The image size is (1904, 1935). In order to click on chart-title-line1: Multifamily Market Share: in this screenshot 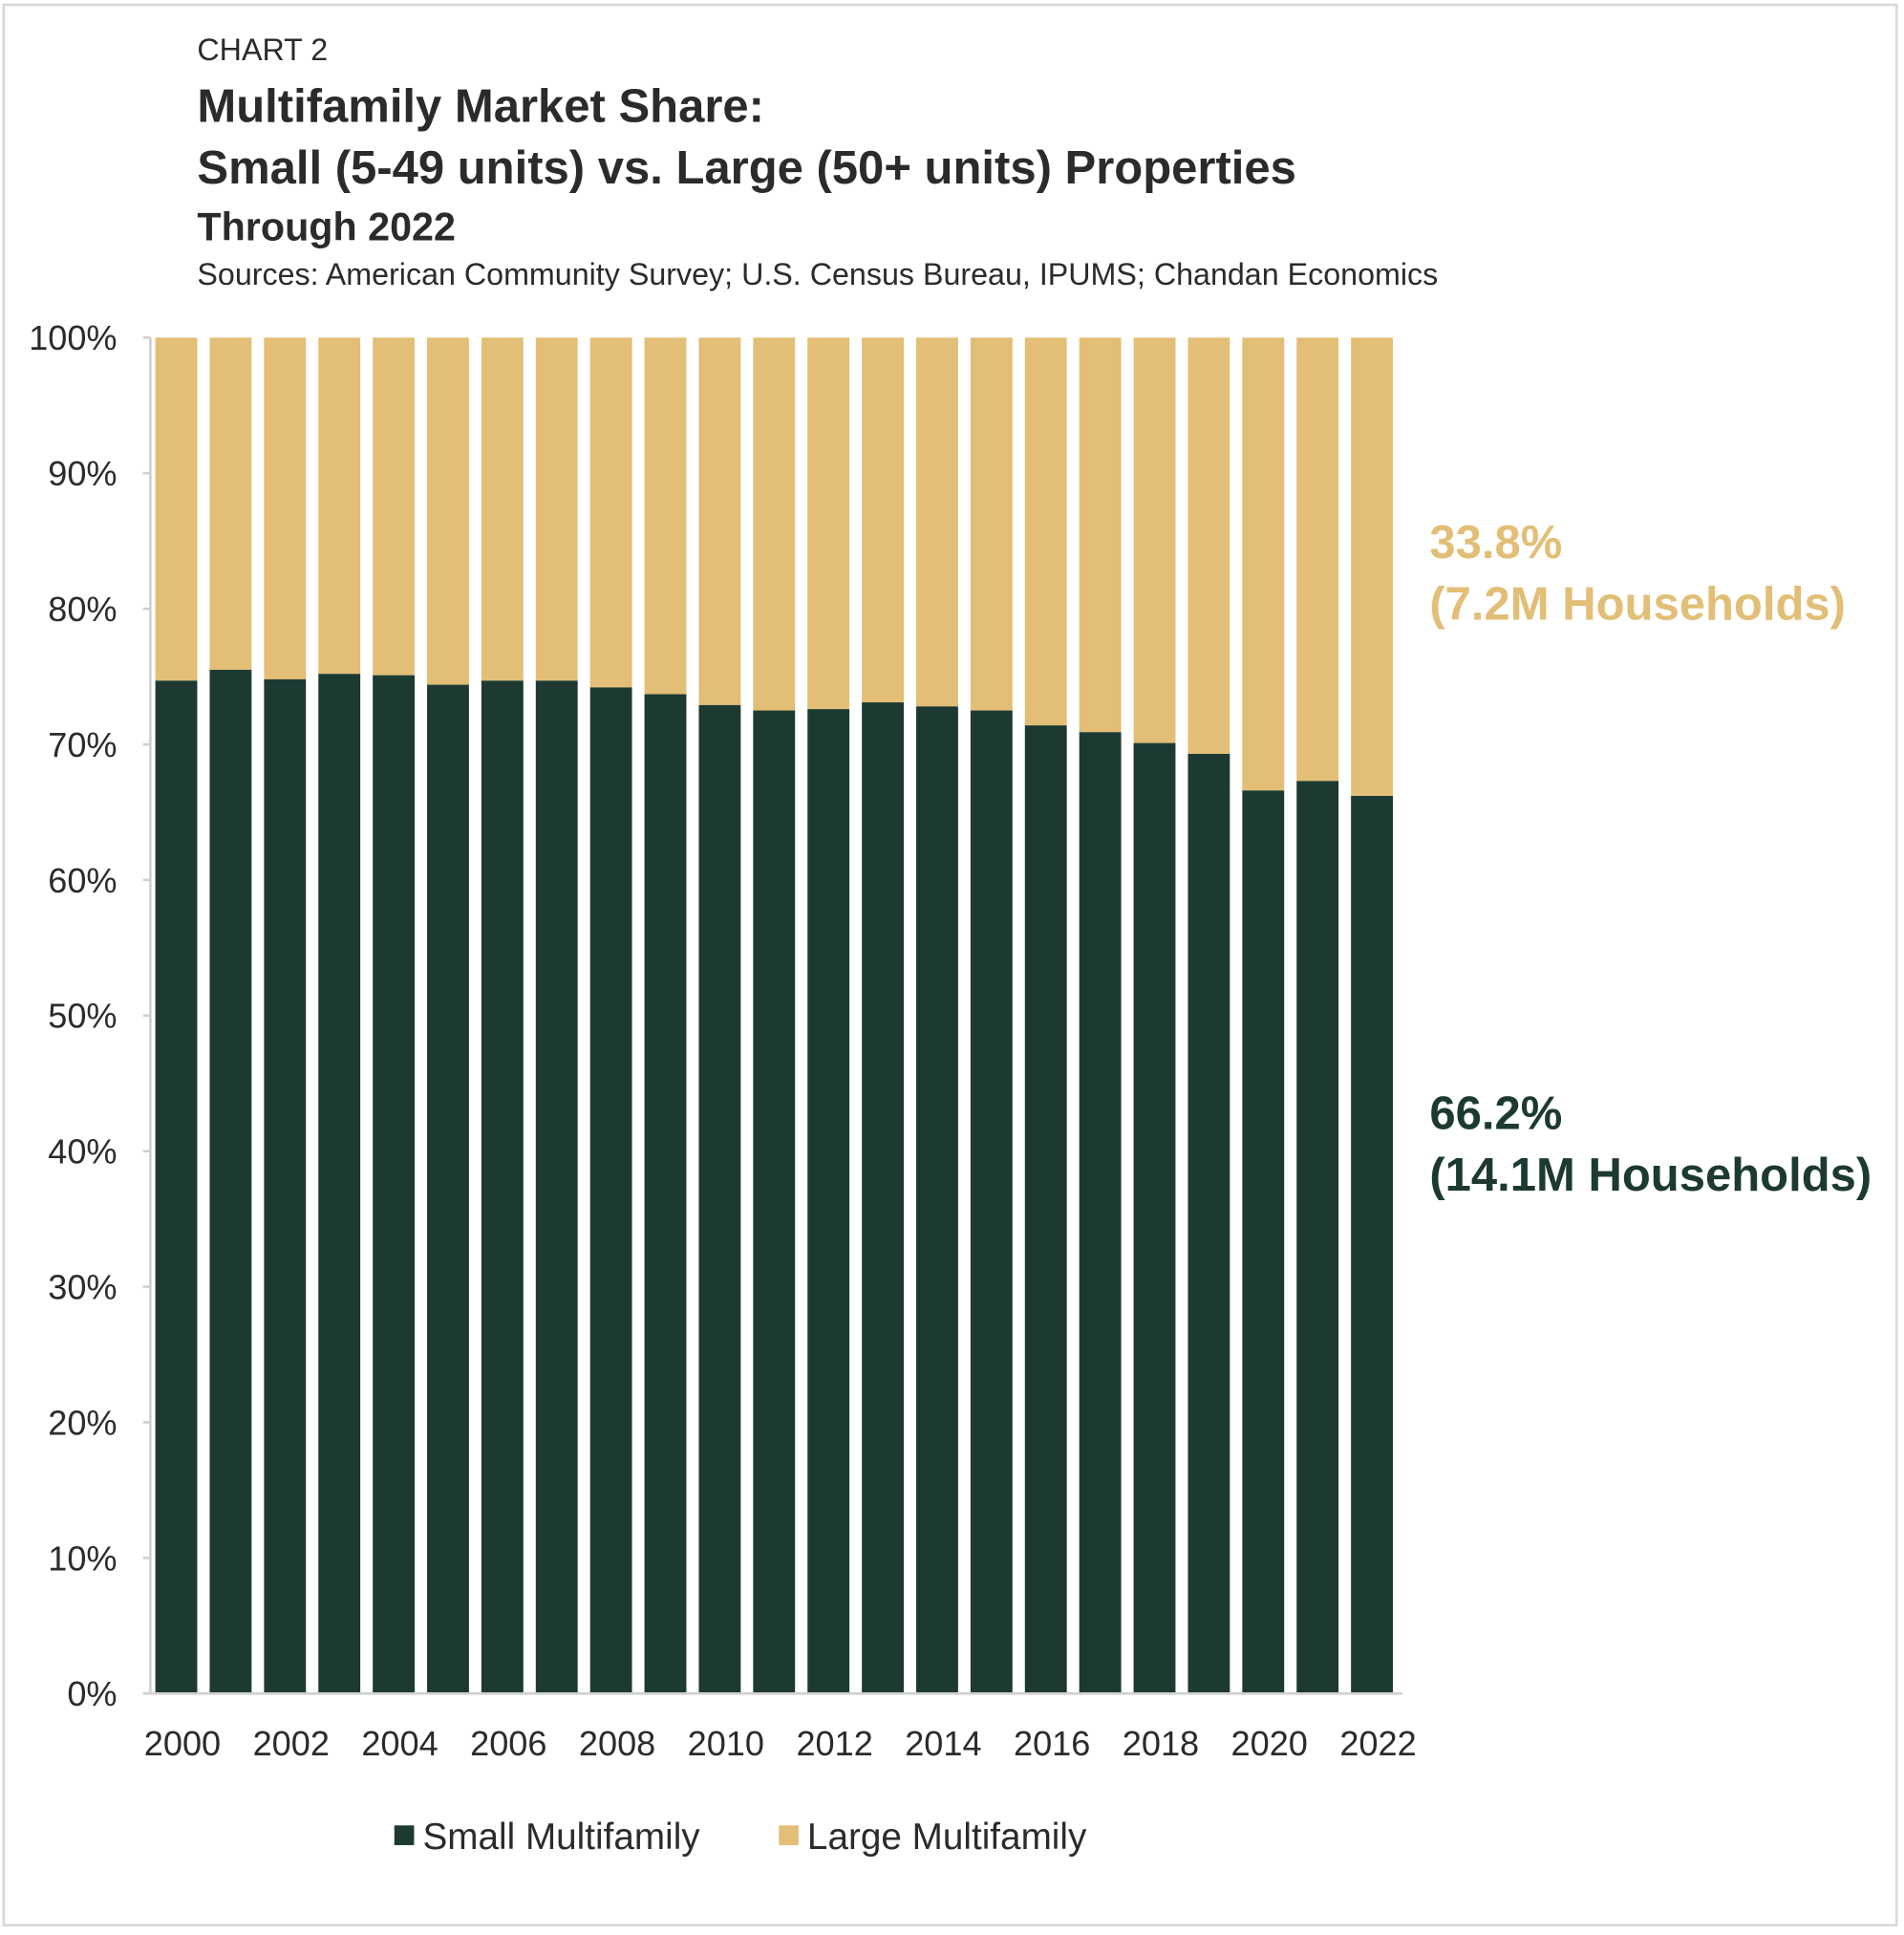, I will do `click(481, 107)`.